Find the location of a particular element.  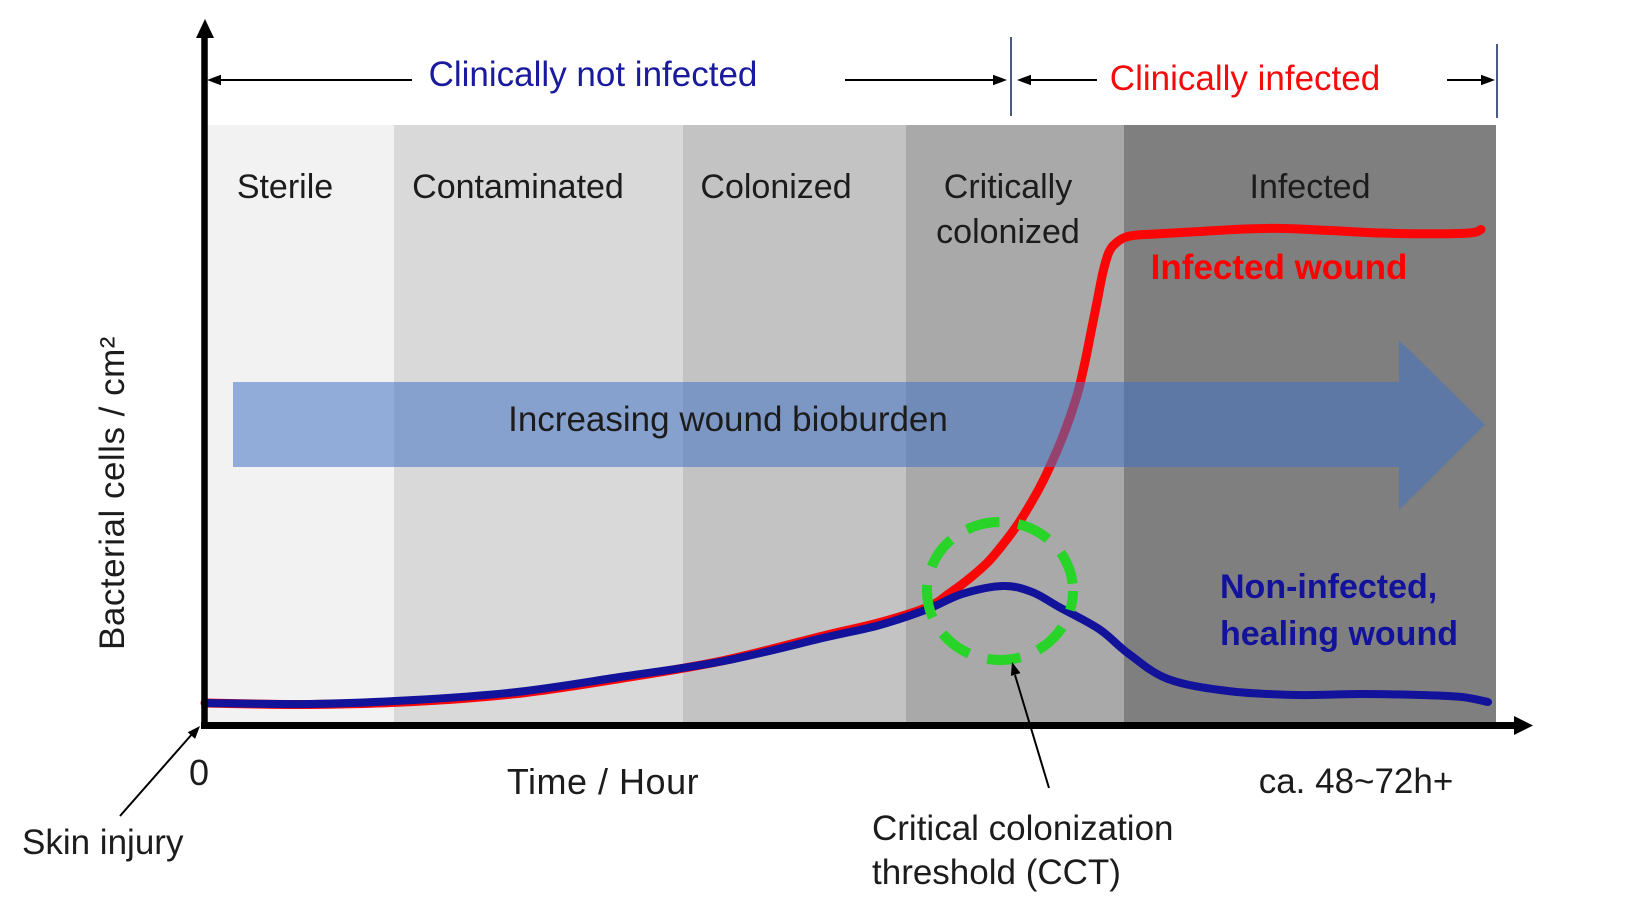

svg-text: 0 is located at coordinates (199, 772).